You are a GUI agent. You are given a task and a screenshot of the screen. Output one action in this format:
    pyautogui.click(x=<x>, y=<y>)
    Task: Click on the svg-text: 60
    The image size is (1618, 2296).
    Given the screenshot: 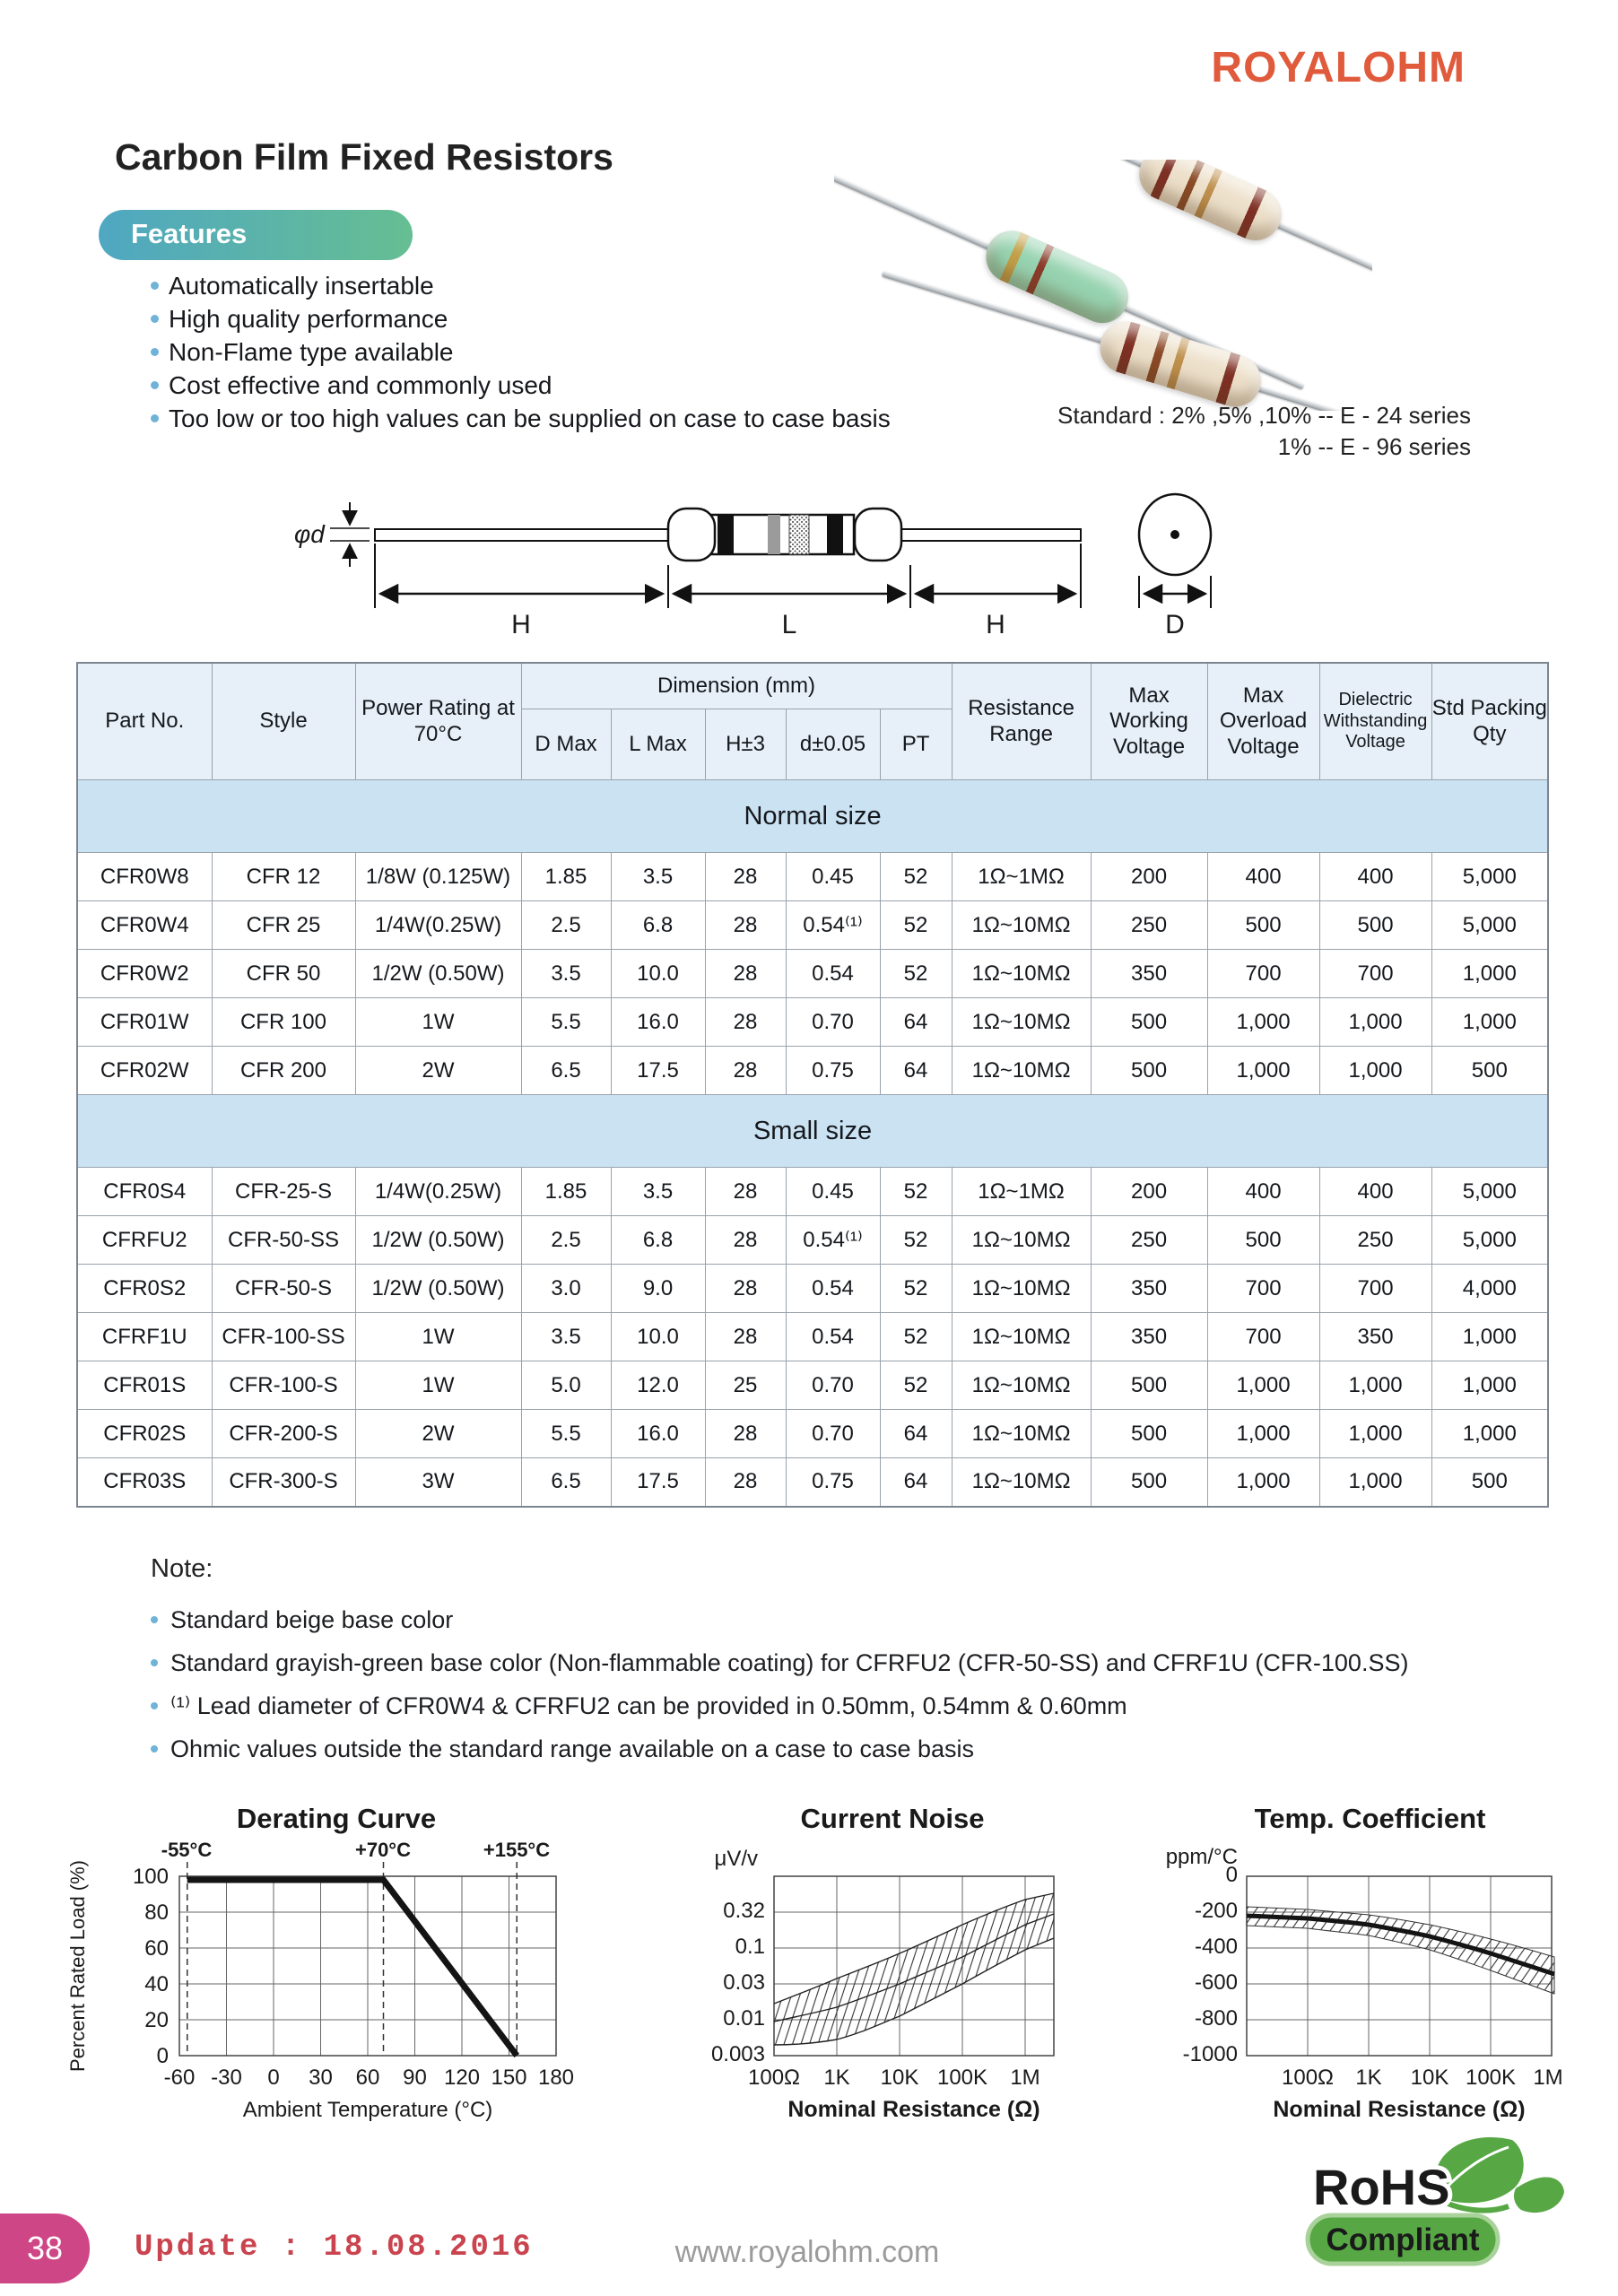 What is the action you would take?
    pyautogui.click(x=368, y=2078)
    